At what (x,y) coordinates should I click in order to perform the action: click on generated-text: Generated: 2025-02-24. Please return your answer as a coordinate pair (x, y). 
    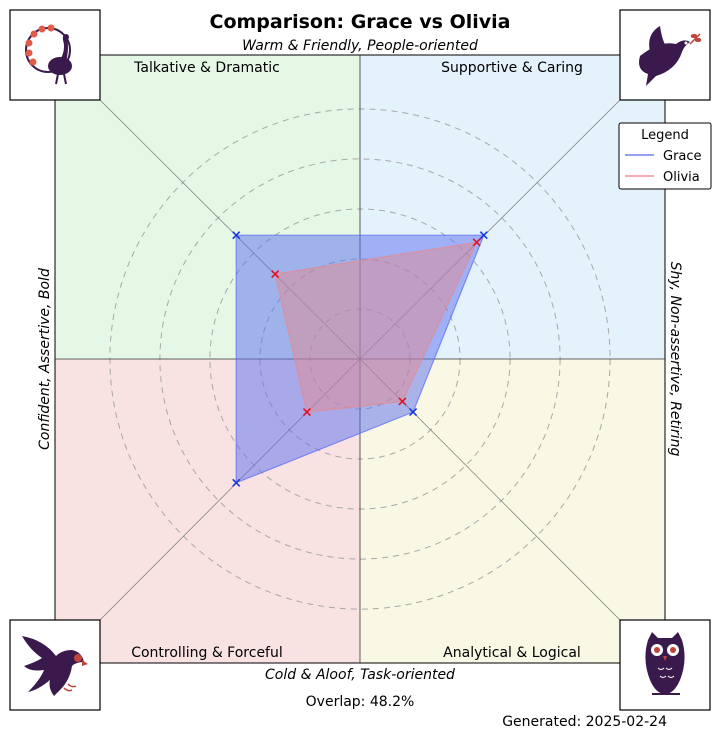
    Looking at the image, I should click on (584, 722).